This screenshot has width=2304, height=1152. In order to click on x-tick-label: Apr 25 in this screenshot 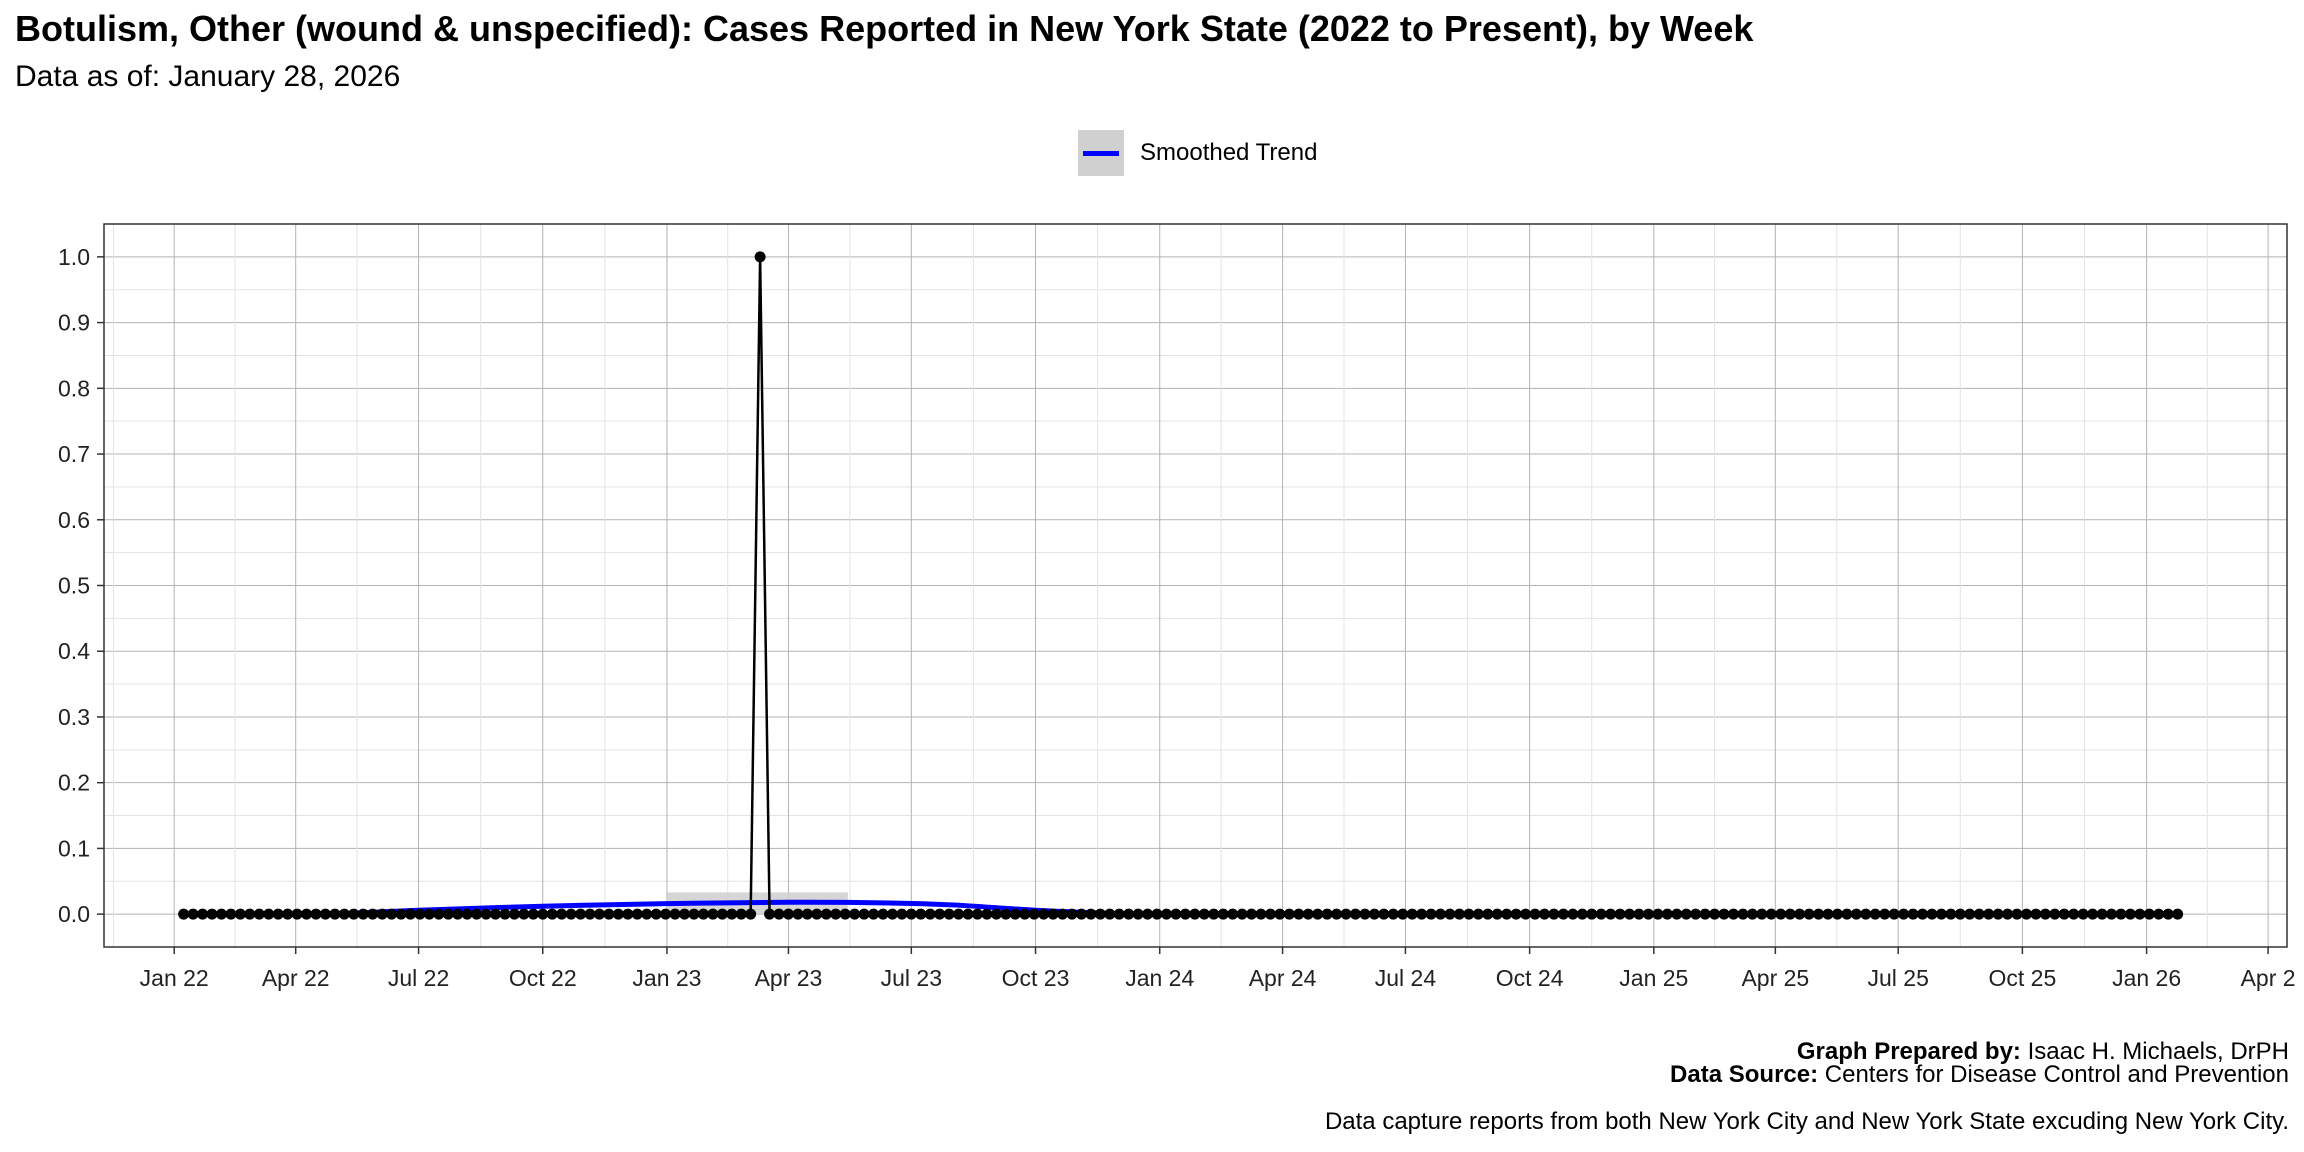, I will do `click(1775, 978)`.